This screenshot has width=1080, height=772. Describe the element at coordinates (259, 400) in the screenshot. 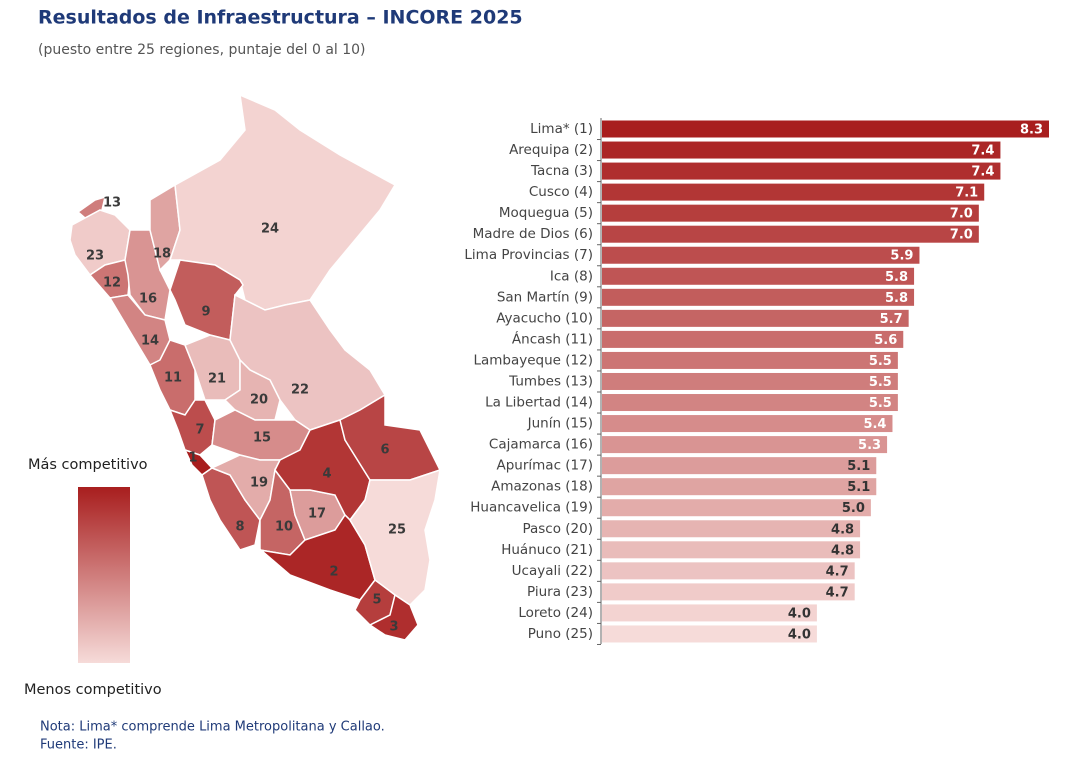

I see `map-label: 20` at that location.